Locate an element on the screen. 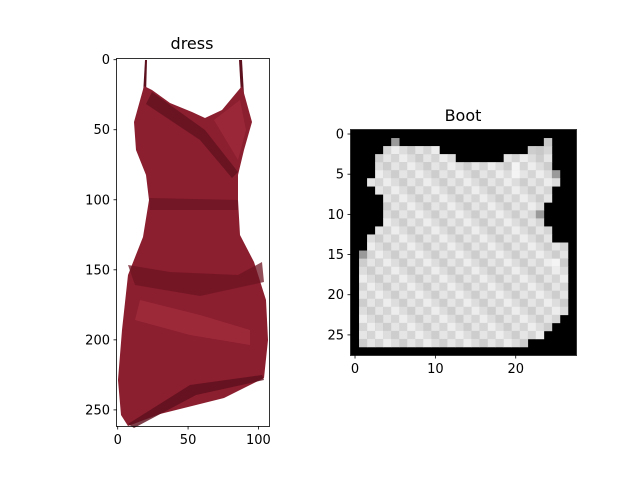 This screenshot has width=640, height=480. dress-ytick-label: 200 is located at coordinates (97, 340).